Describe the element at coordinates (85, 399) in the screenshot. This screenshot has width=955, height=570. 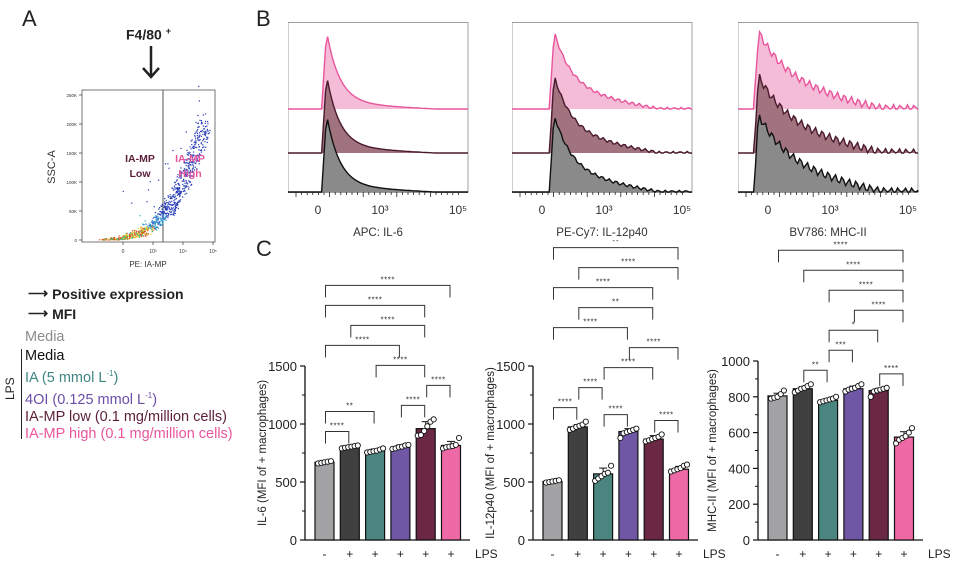
I see `legend-item-label: 4OI (0.125 mmol L` at that location.